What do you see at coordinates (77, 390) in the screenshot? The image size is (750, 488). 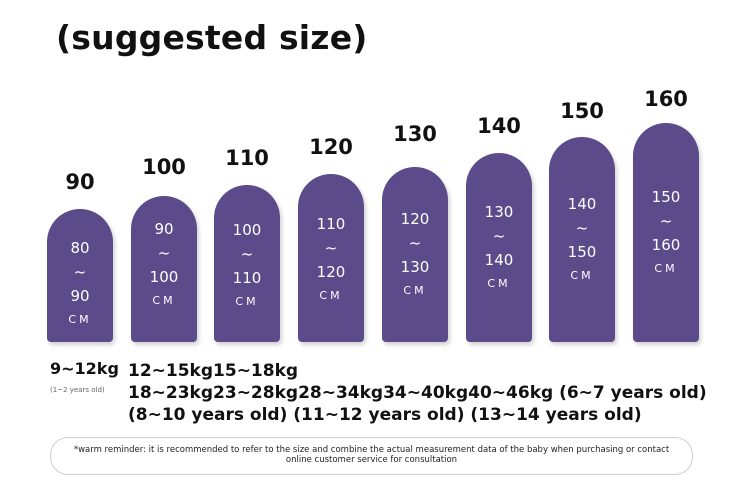 I see `age-label-90: (1~2 years old)` at bounding box center [77, 390].